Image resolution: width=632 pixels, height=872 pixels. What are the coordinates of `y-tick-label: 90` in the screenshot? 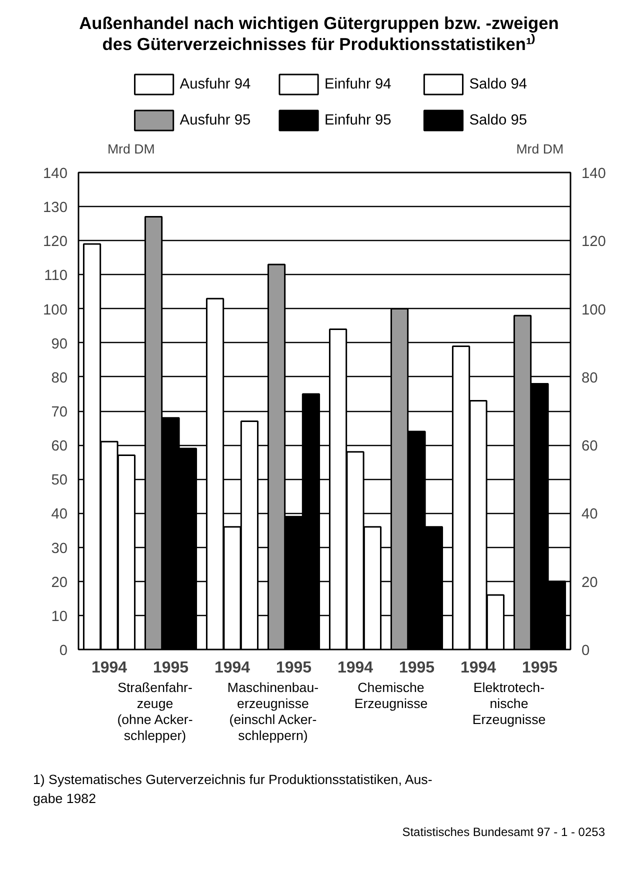 It's located at (59, 344).